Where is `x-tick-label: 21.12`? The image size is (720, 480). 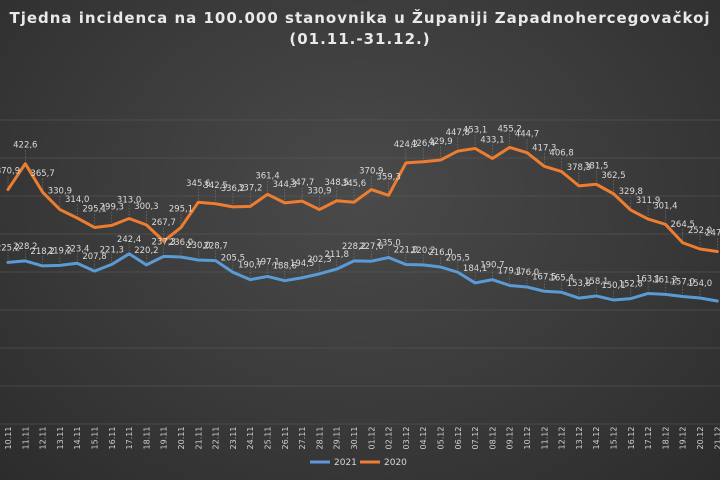 x-tick-label: 21.12 is located at coordinates (716, 438).